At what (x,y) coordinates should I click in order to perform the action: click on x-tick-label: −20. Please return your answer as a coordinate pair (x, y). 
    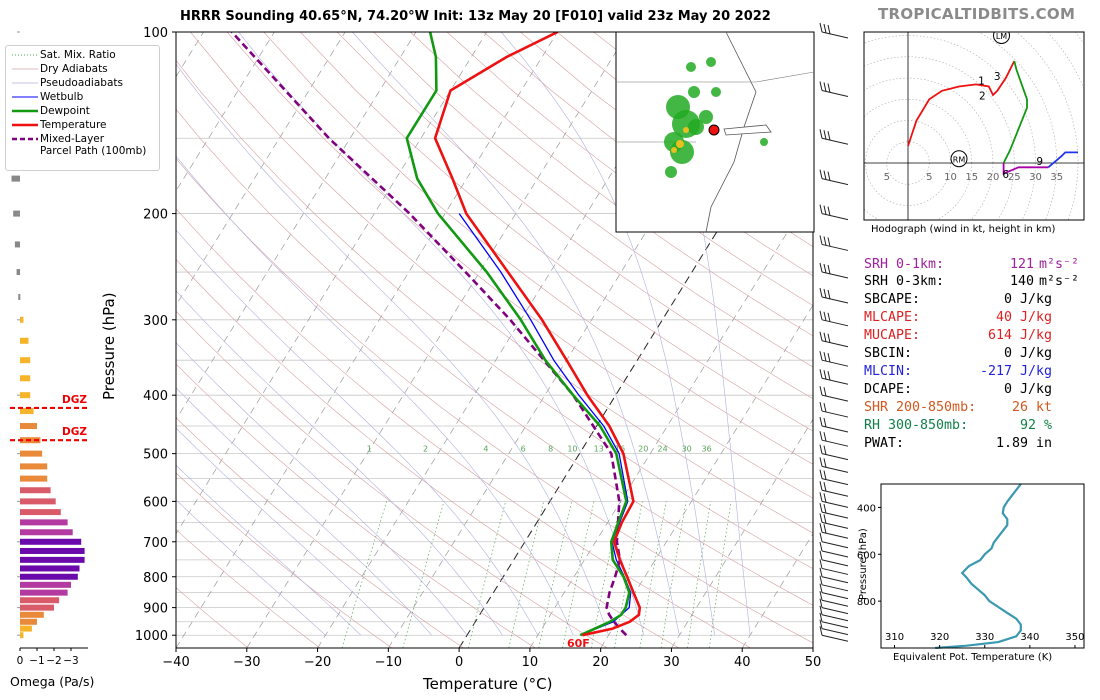
    Looking at the image, I should click on (317, 662).